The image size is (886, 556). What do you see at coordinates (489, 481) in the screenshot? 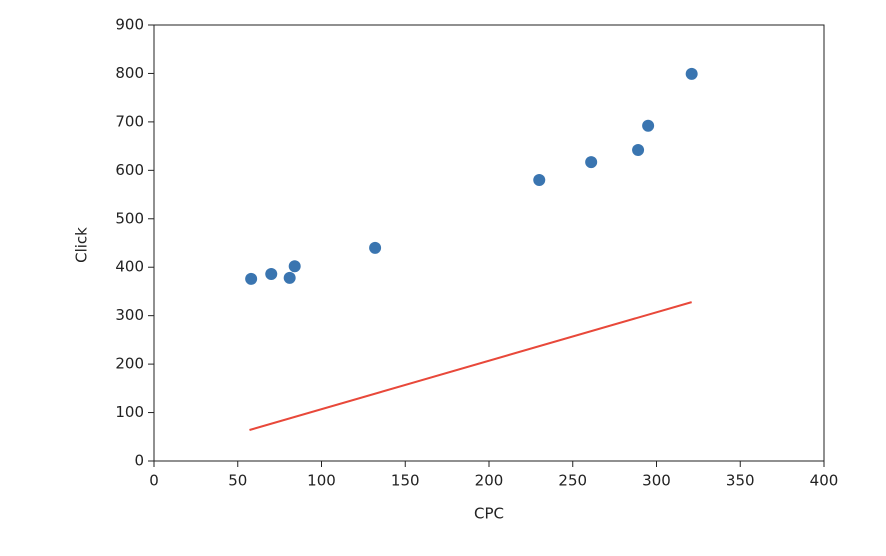
I see `x-tick-label: 200` at bounding box center [489, 481].